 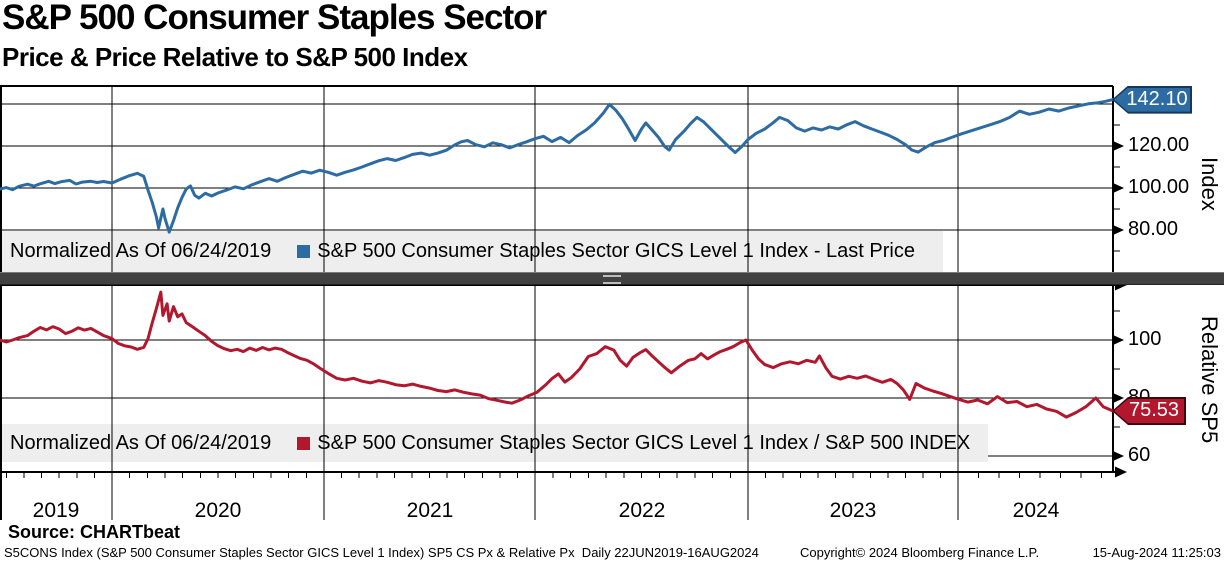 What do you see at coordinates (1159, 187) in the screenshot?
I see `y-tick-label: 100.00` at bounding box center [1159, 187].